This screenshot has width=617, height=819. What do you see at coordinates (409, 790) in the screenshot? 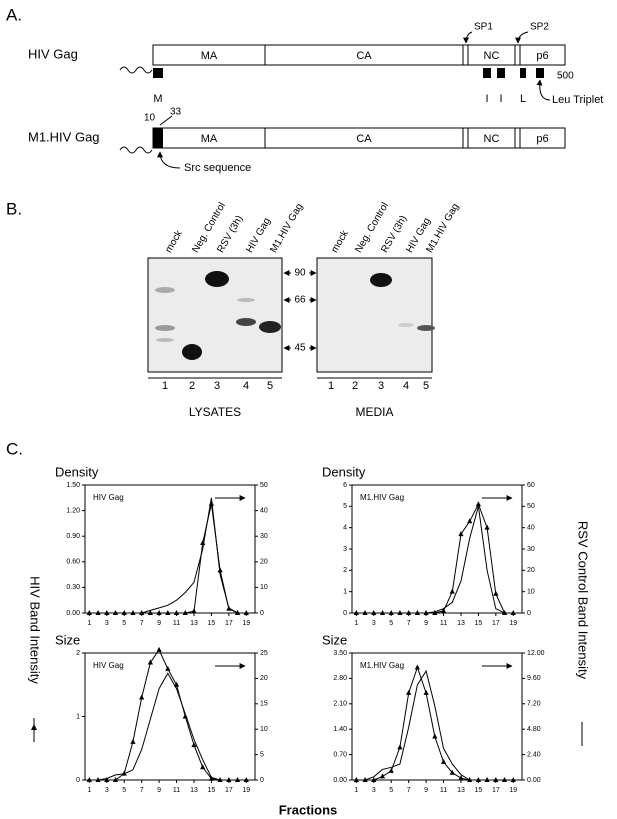
I see `x-tick-label: 7` at bounding box center [409, 790].